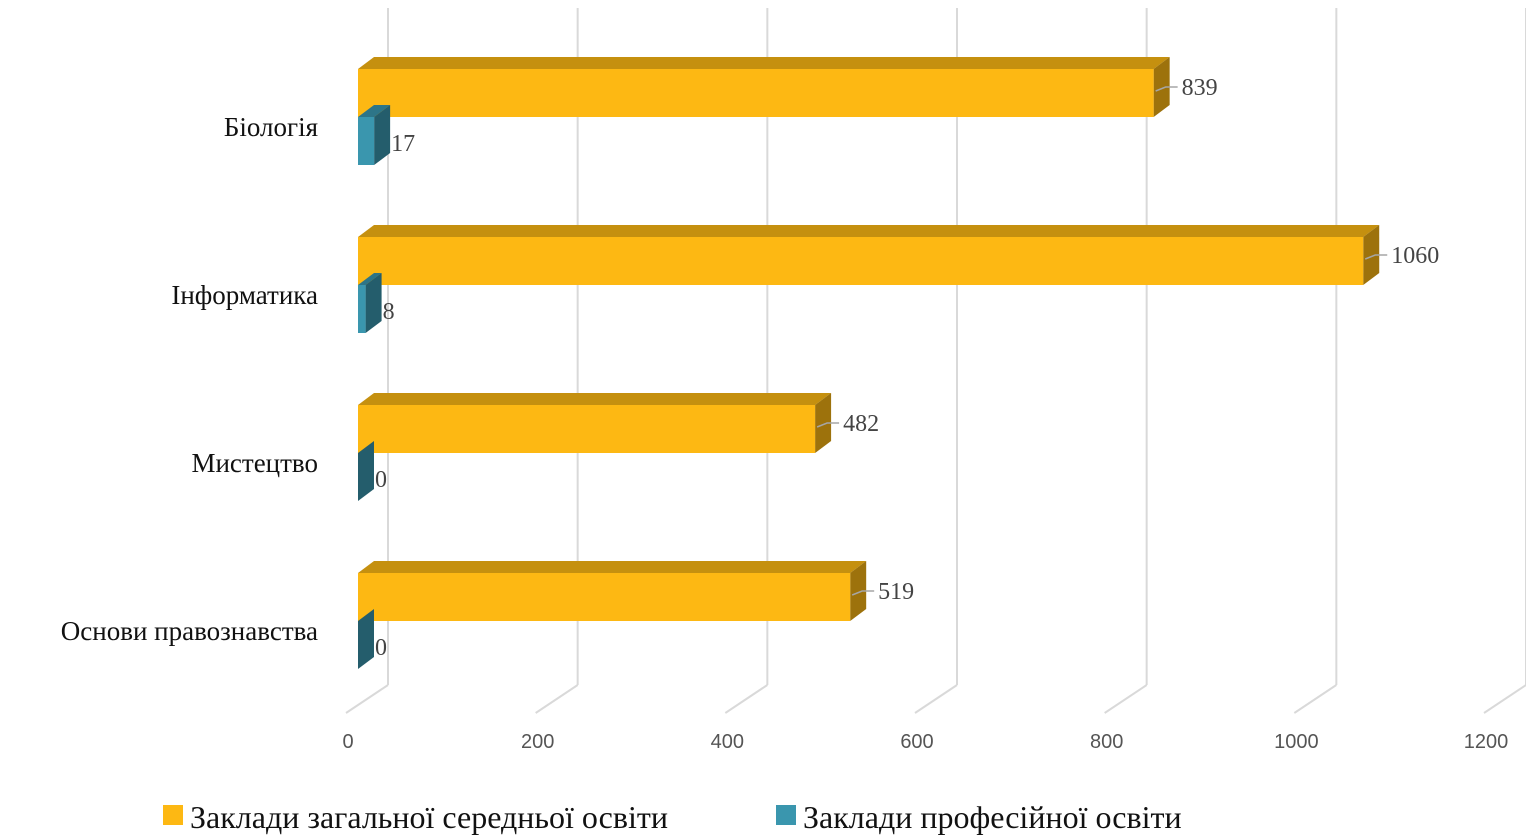  I want to click on category-label: Мистецтво, so click(254, 463).